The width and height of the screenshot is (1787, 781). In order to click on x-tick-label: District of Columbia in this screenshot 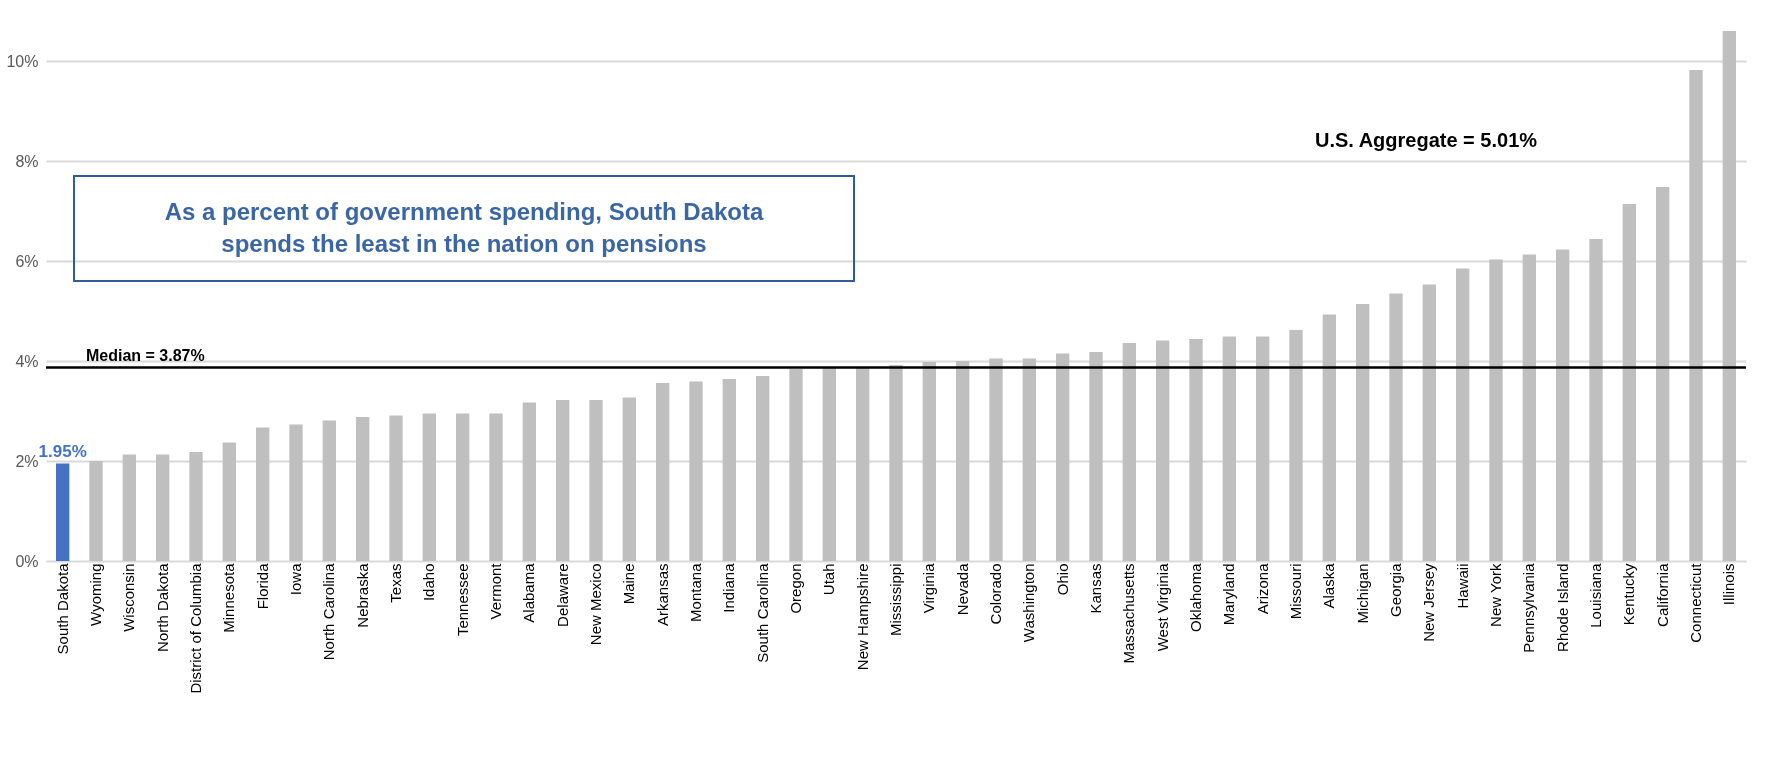, I will do `click(195, 628)`.